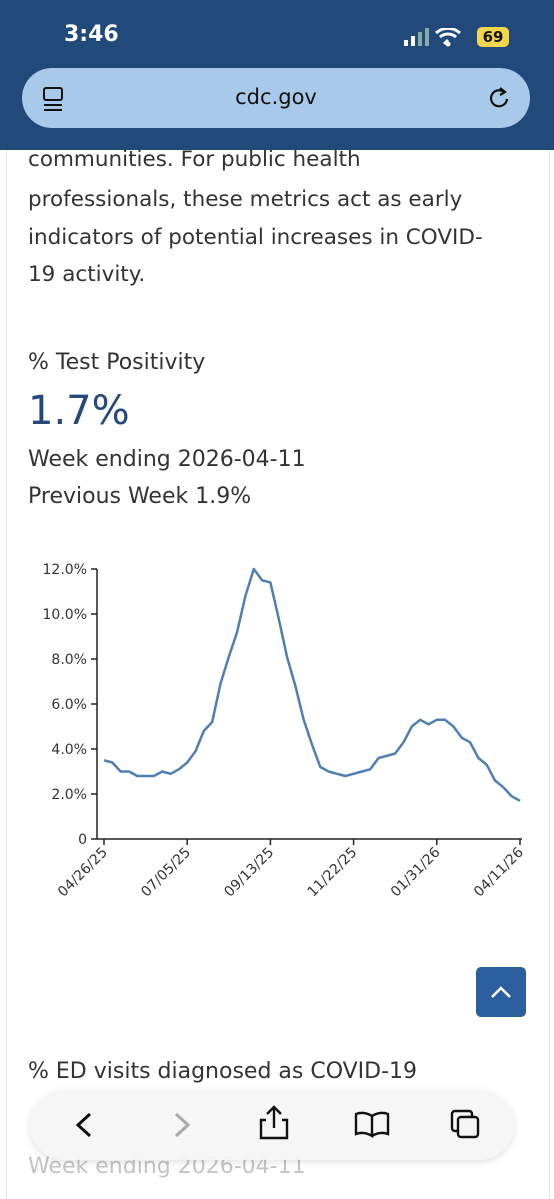 The width and height of the screenshot is (554, 1199). Describe the element at coordinates (500, 99) in the screenshot. I see `reload-icon` at that location.